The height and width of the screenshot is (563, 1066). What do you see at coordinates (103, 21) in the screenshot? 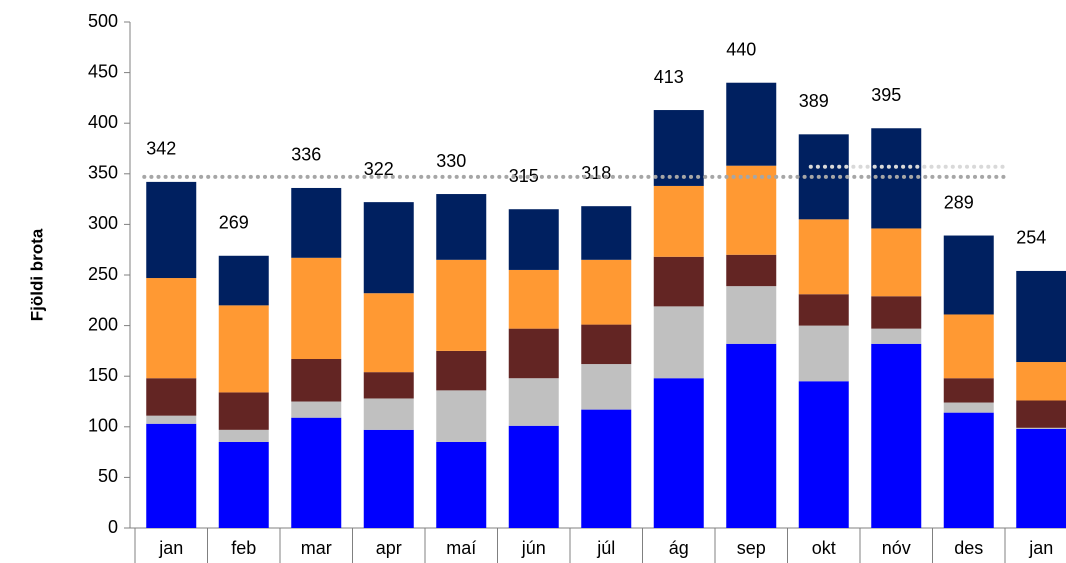
I see `y-tick-label: 500` at bounding box center [103, 21].